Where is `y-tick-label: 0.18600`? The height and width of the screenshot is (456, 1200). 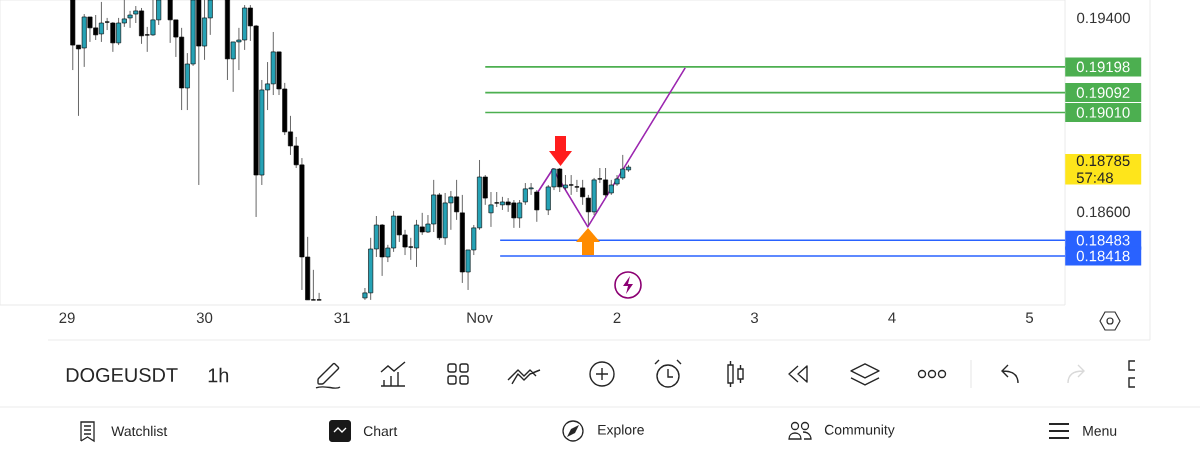 y-tick-label: 0.18600 is located at coordinates (1103, 212).